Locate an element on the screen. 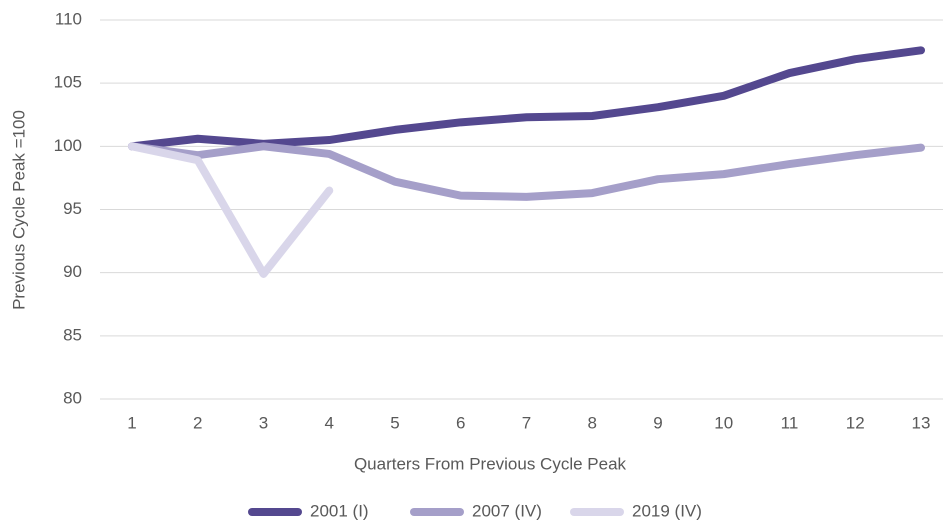 This screenshot has width=943, height=525. legend-label: 2007 (IV) is located at coordinates (507, 510).